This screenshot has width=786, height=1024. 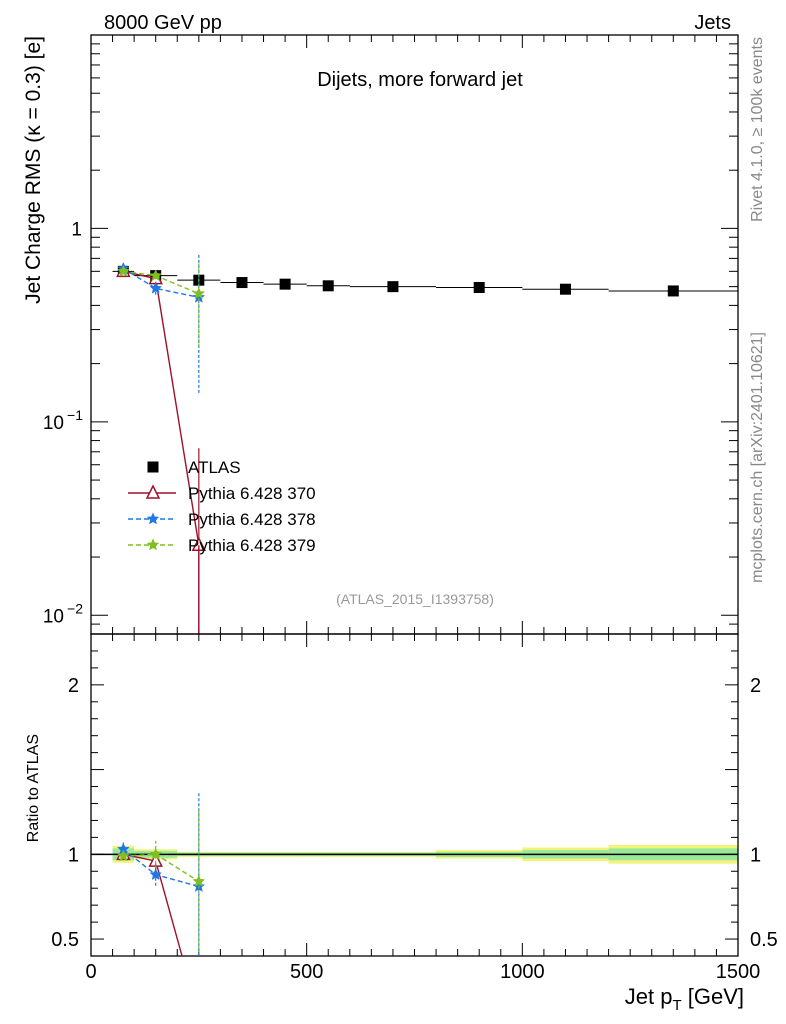 I want to click on legend-label: Pythia 6.428 370, so click(x=252, y=493).